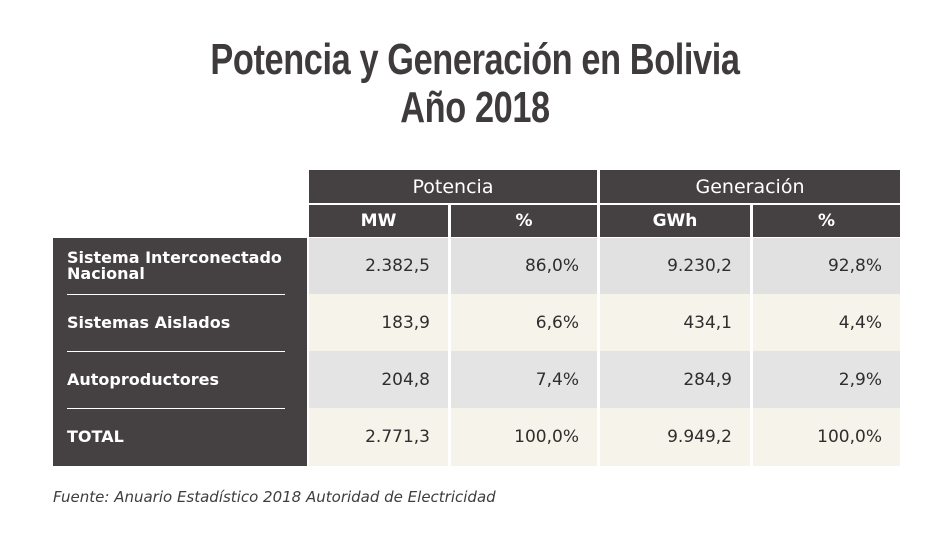 The height and width of the screenshot is (544, 950). I want to click on row-label-column, so click(180, 352).